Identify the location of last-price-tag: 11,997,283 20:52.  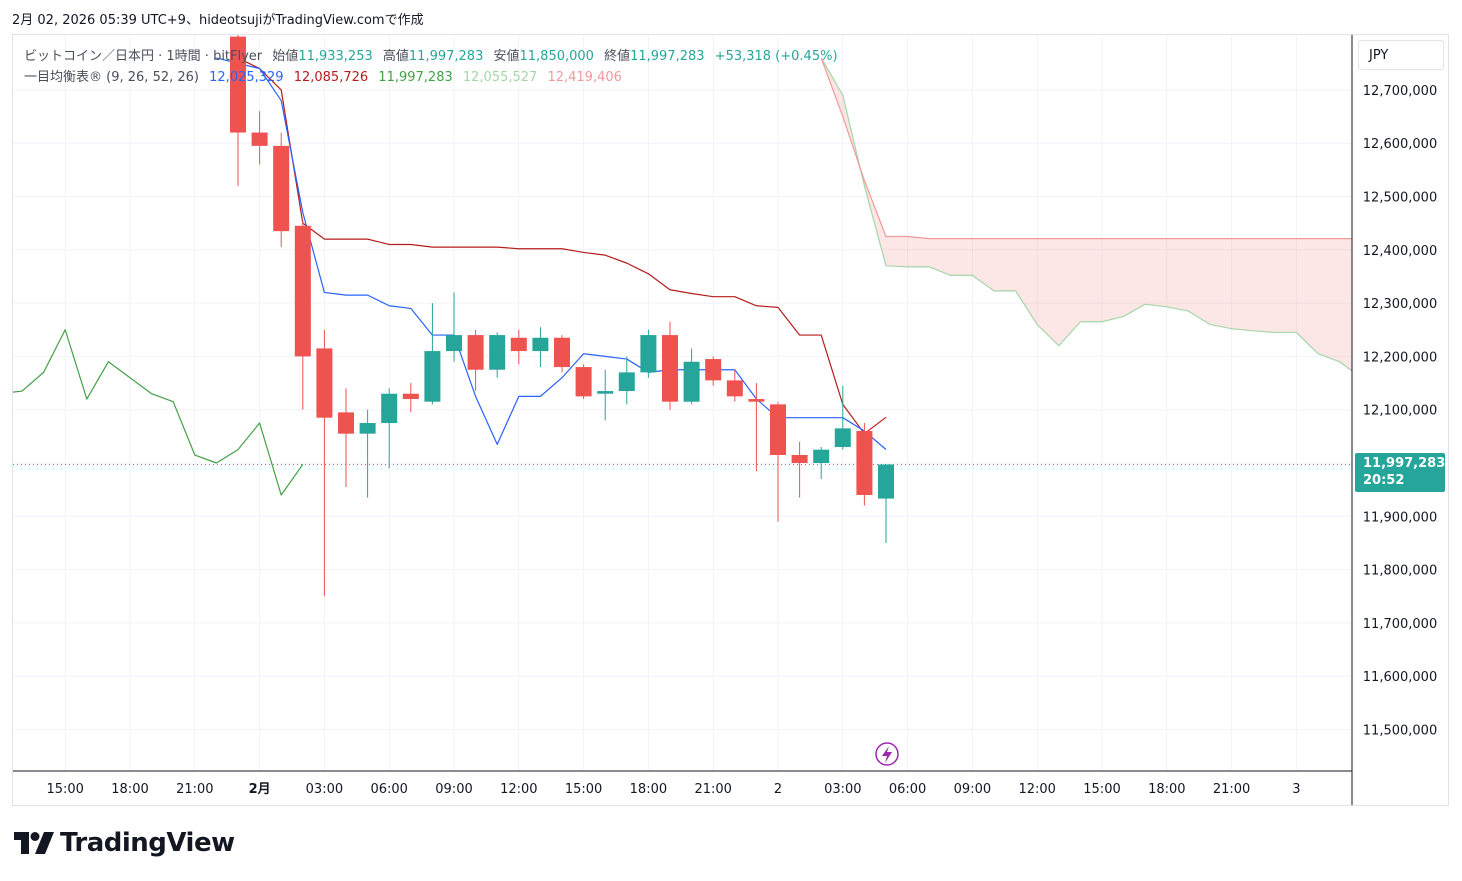
(1400, 472).